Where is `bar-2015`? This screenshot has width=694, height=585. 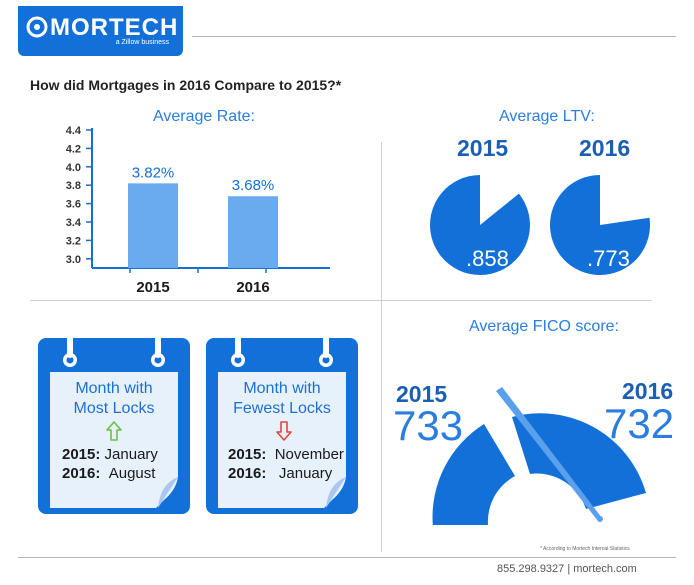 bar-2015 is located at coordinates (153, 225).